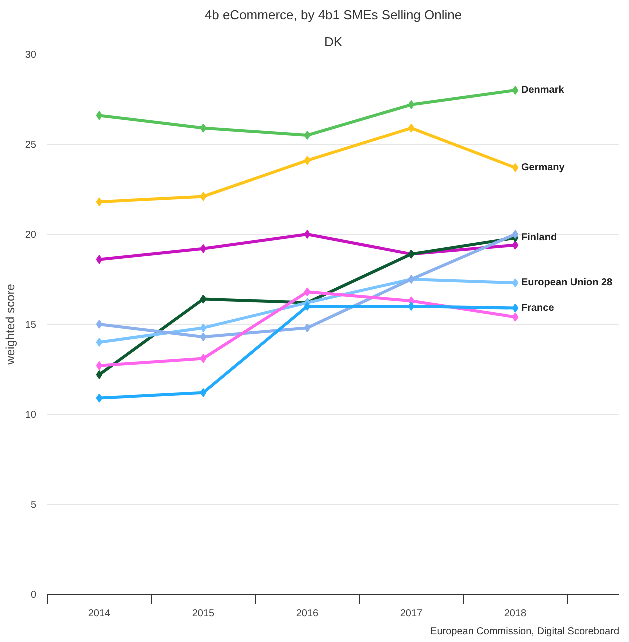  Describe the element at coordinates (544, 168) in the screenshot. I see `series-label: Germany` at that location.